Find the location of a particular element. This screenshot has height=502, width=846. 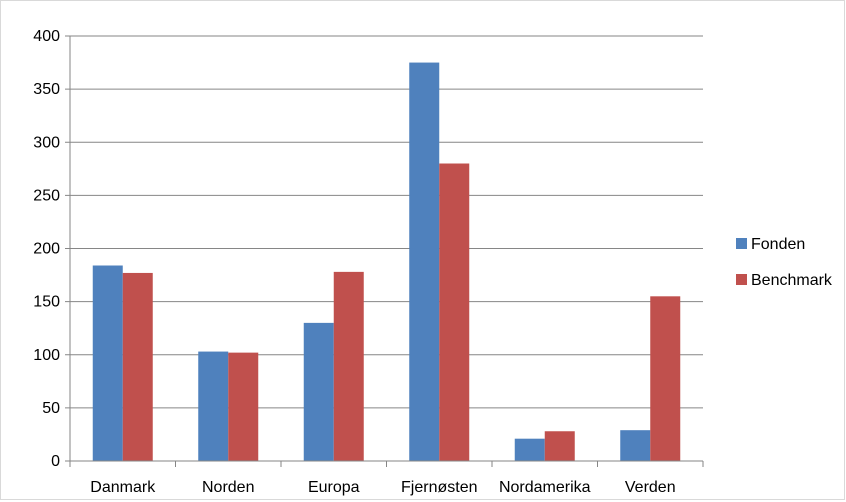

bar-fonden-verden is located at coordinates (635, 445).